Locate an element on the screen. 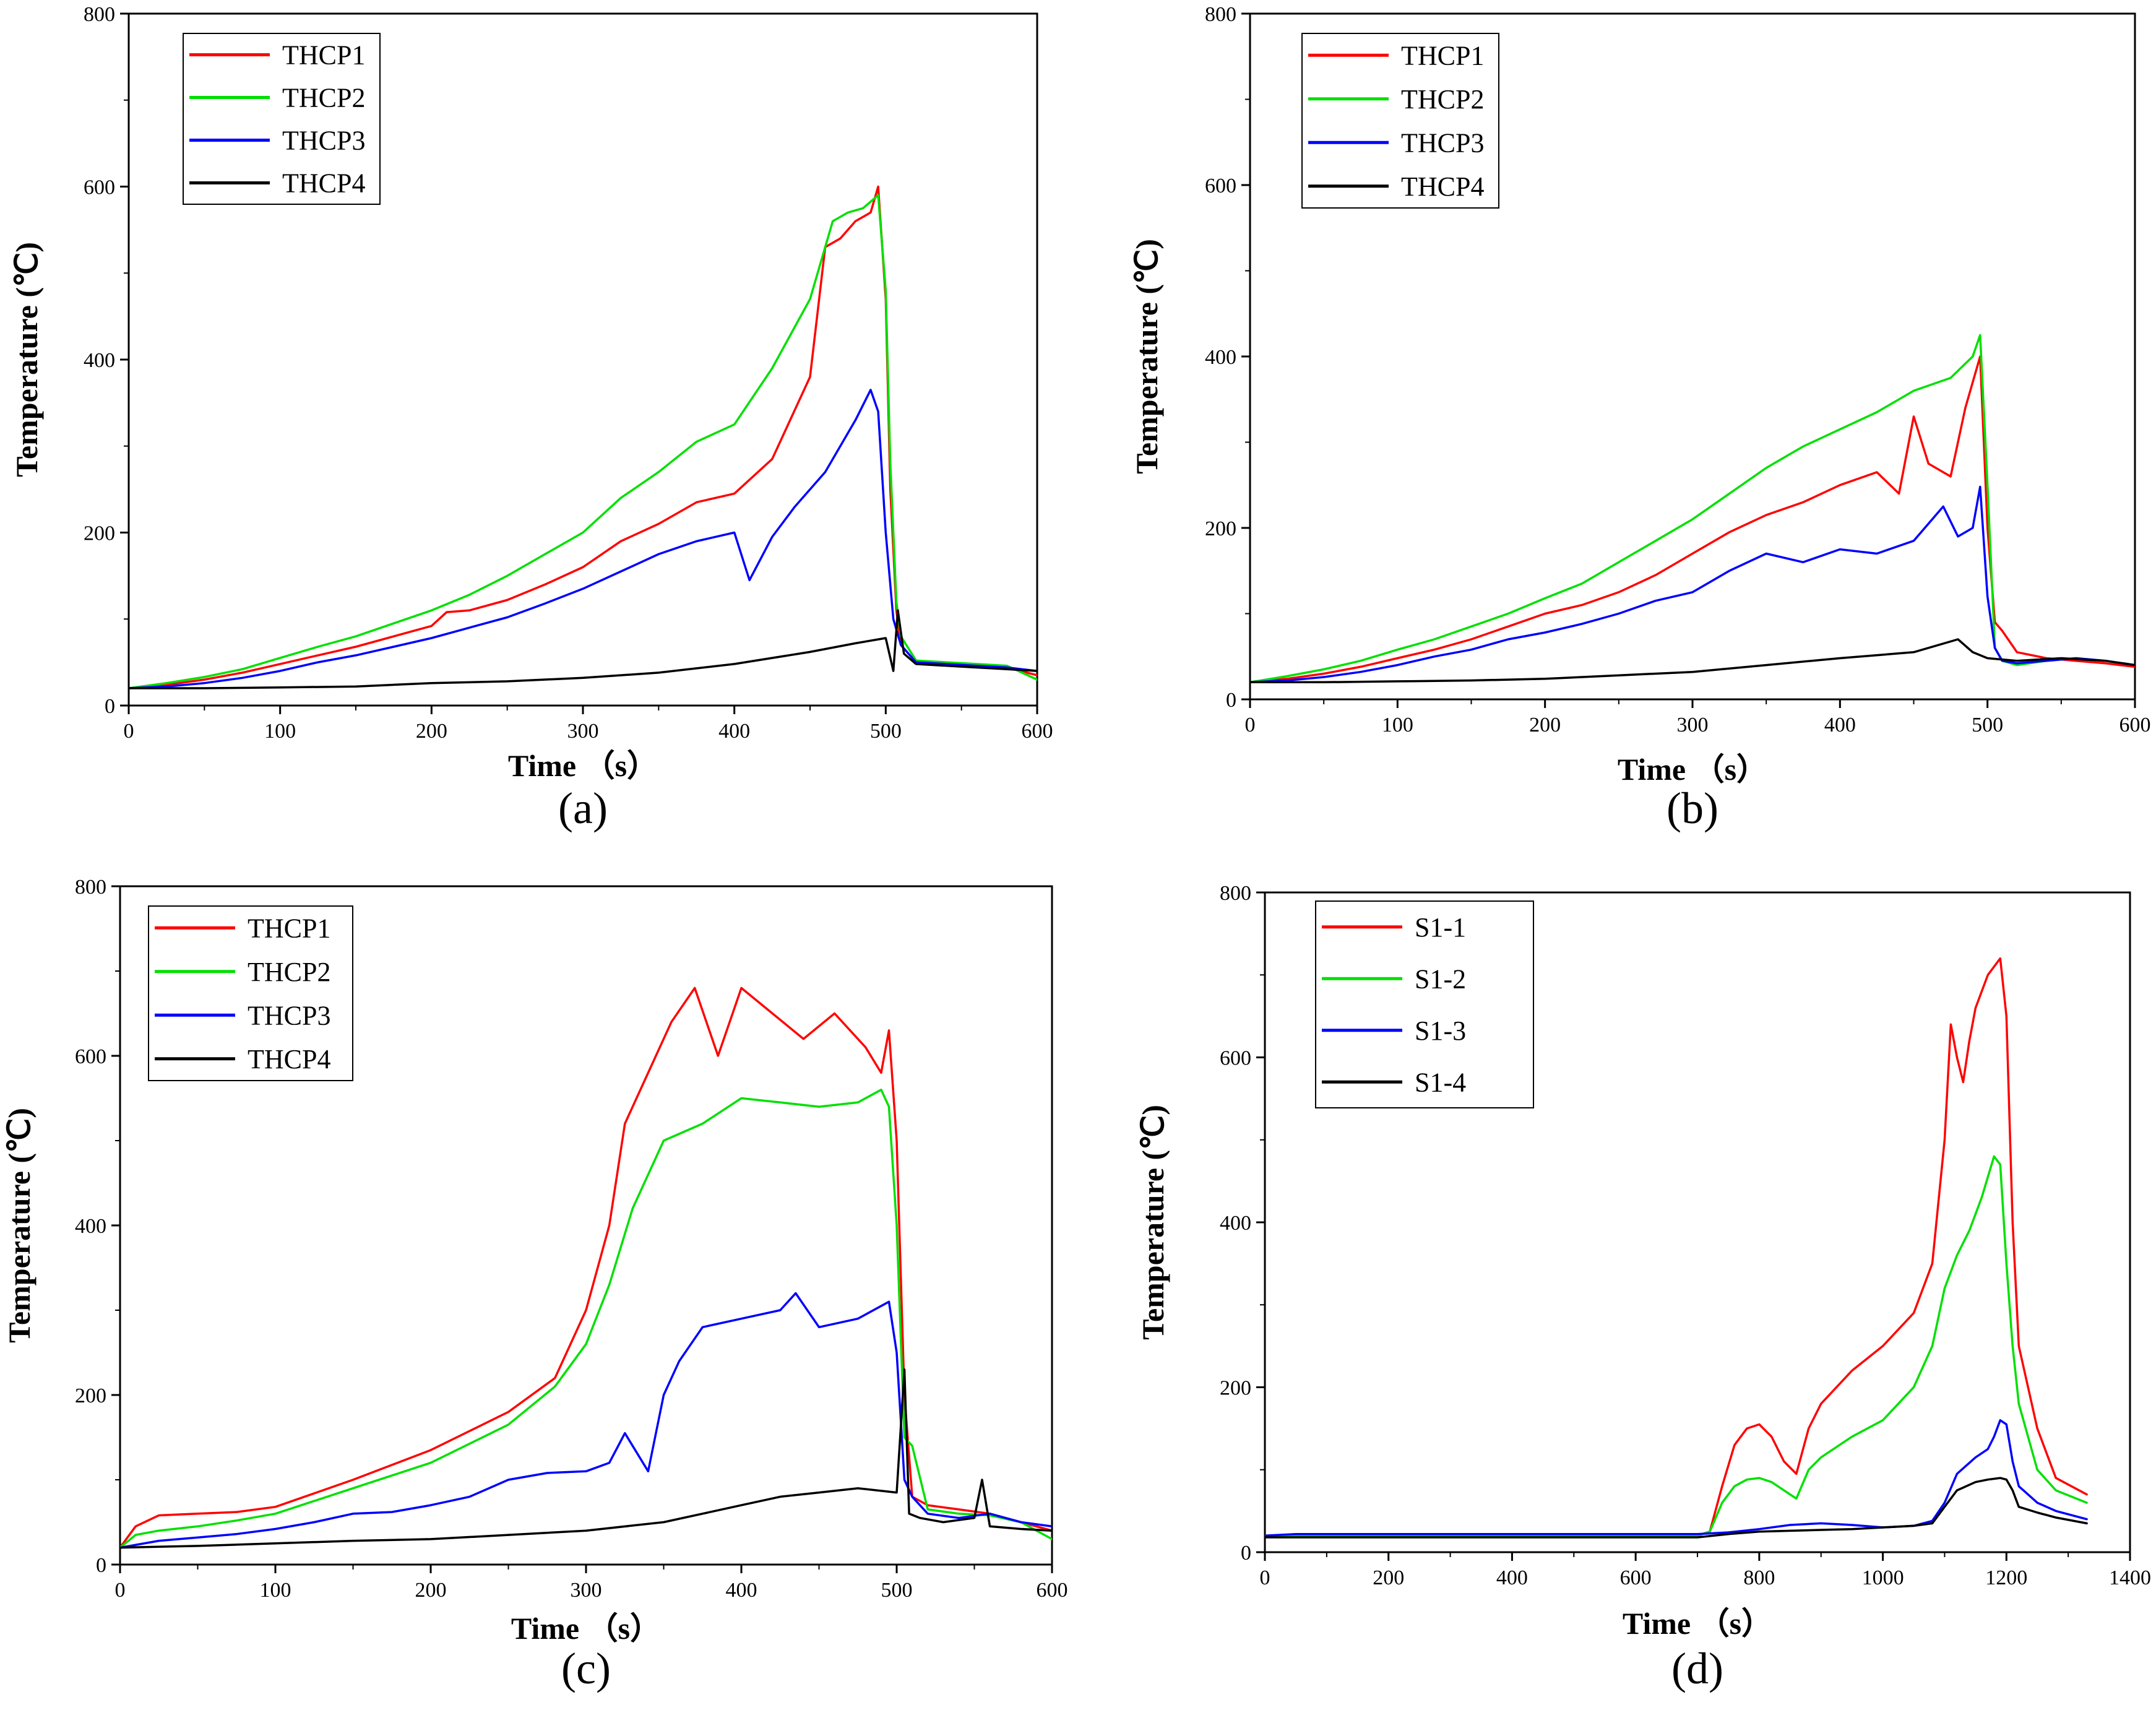 The image size is (2156, 1723). x-tick-label: 1200 is located at coordinates (2006, 1577).